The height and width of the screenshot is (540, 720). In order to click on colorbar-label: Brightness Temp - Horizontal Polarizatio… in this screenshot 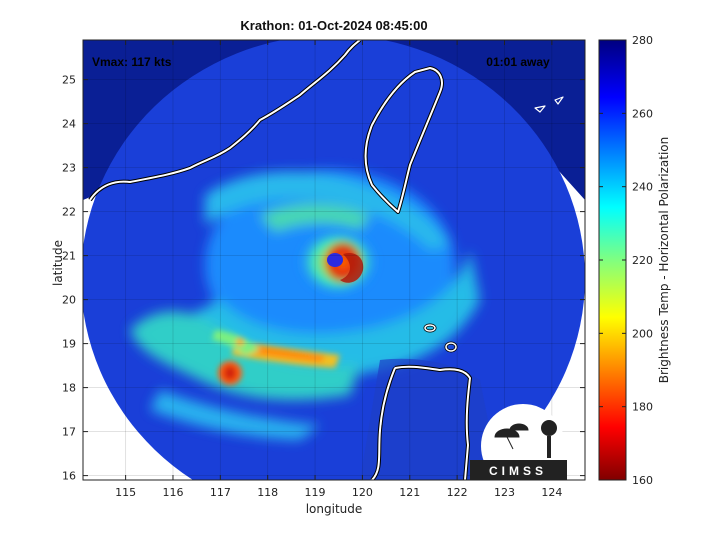, I will do `click(664, 260)`.